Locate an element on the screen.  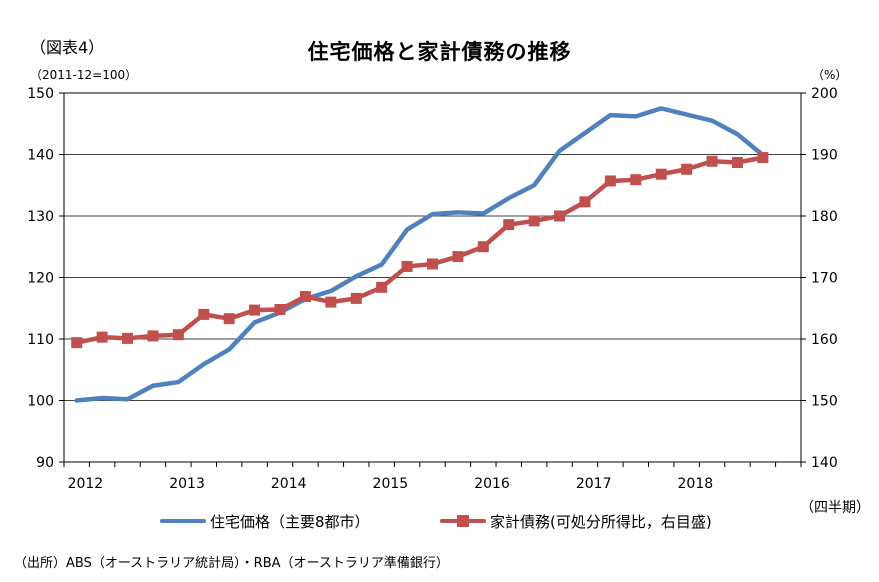
y-left-tick-label: 100 is located at coordinates (40, 402).